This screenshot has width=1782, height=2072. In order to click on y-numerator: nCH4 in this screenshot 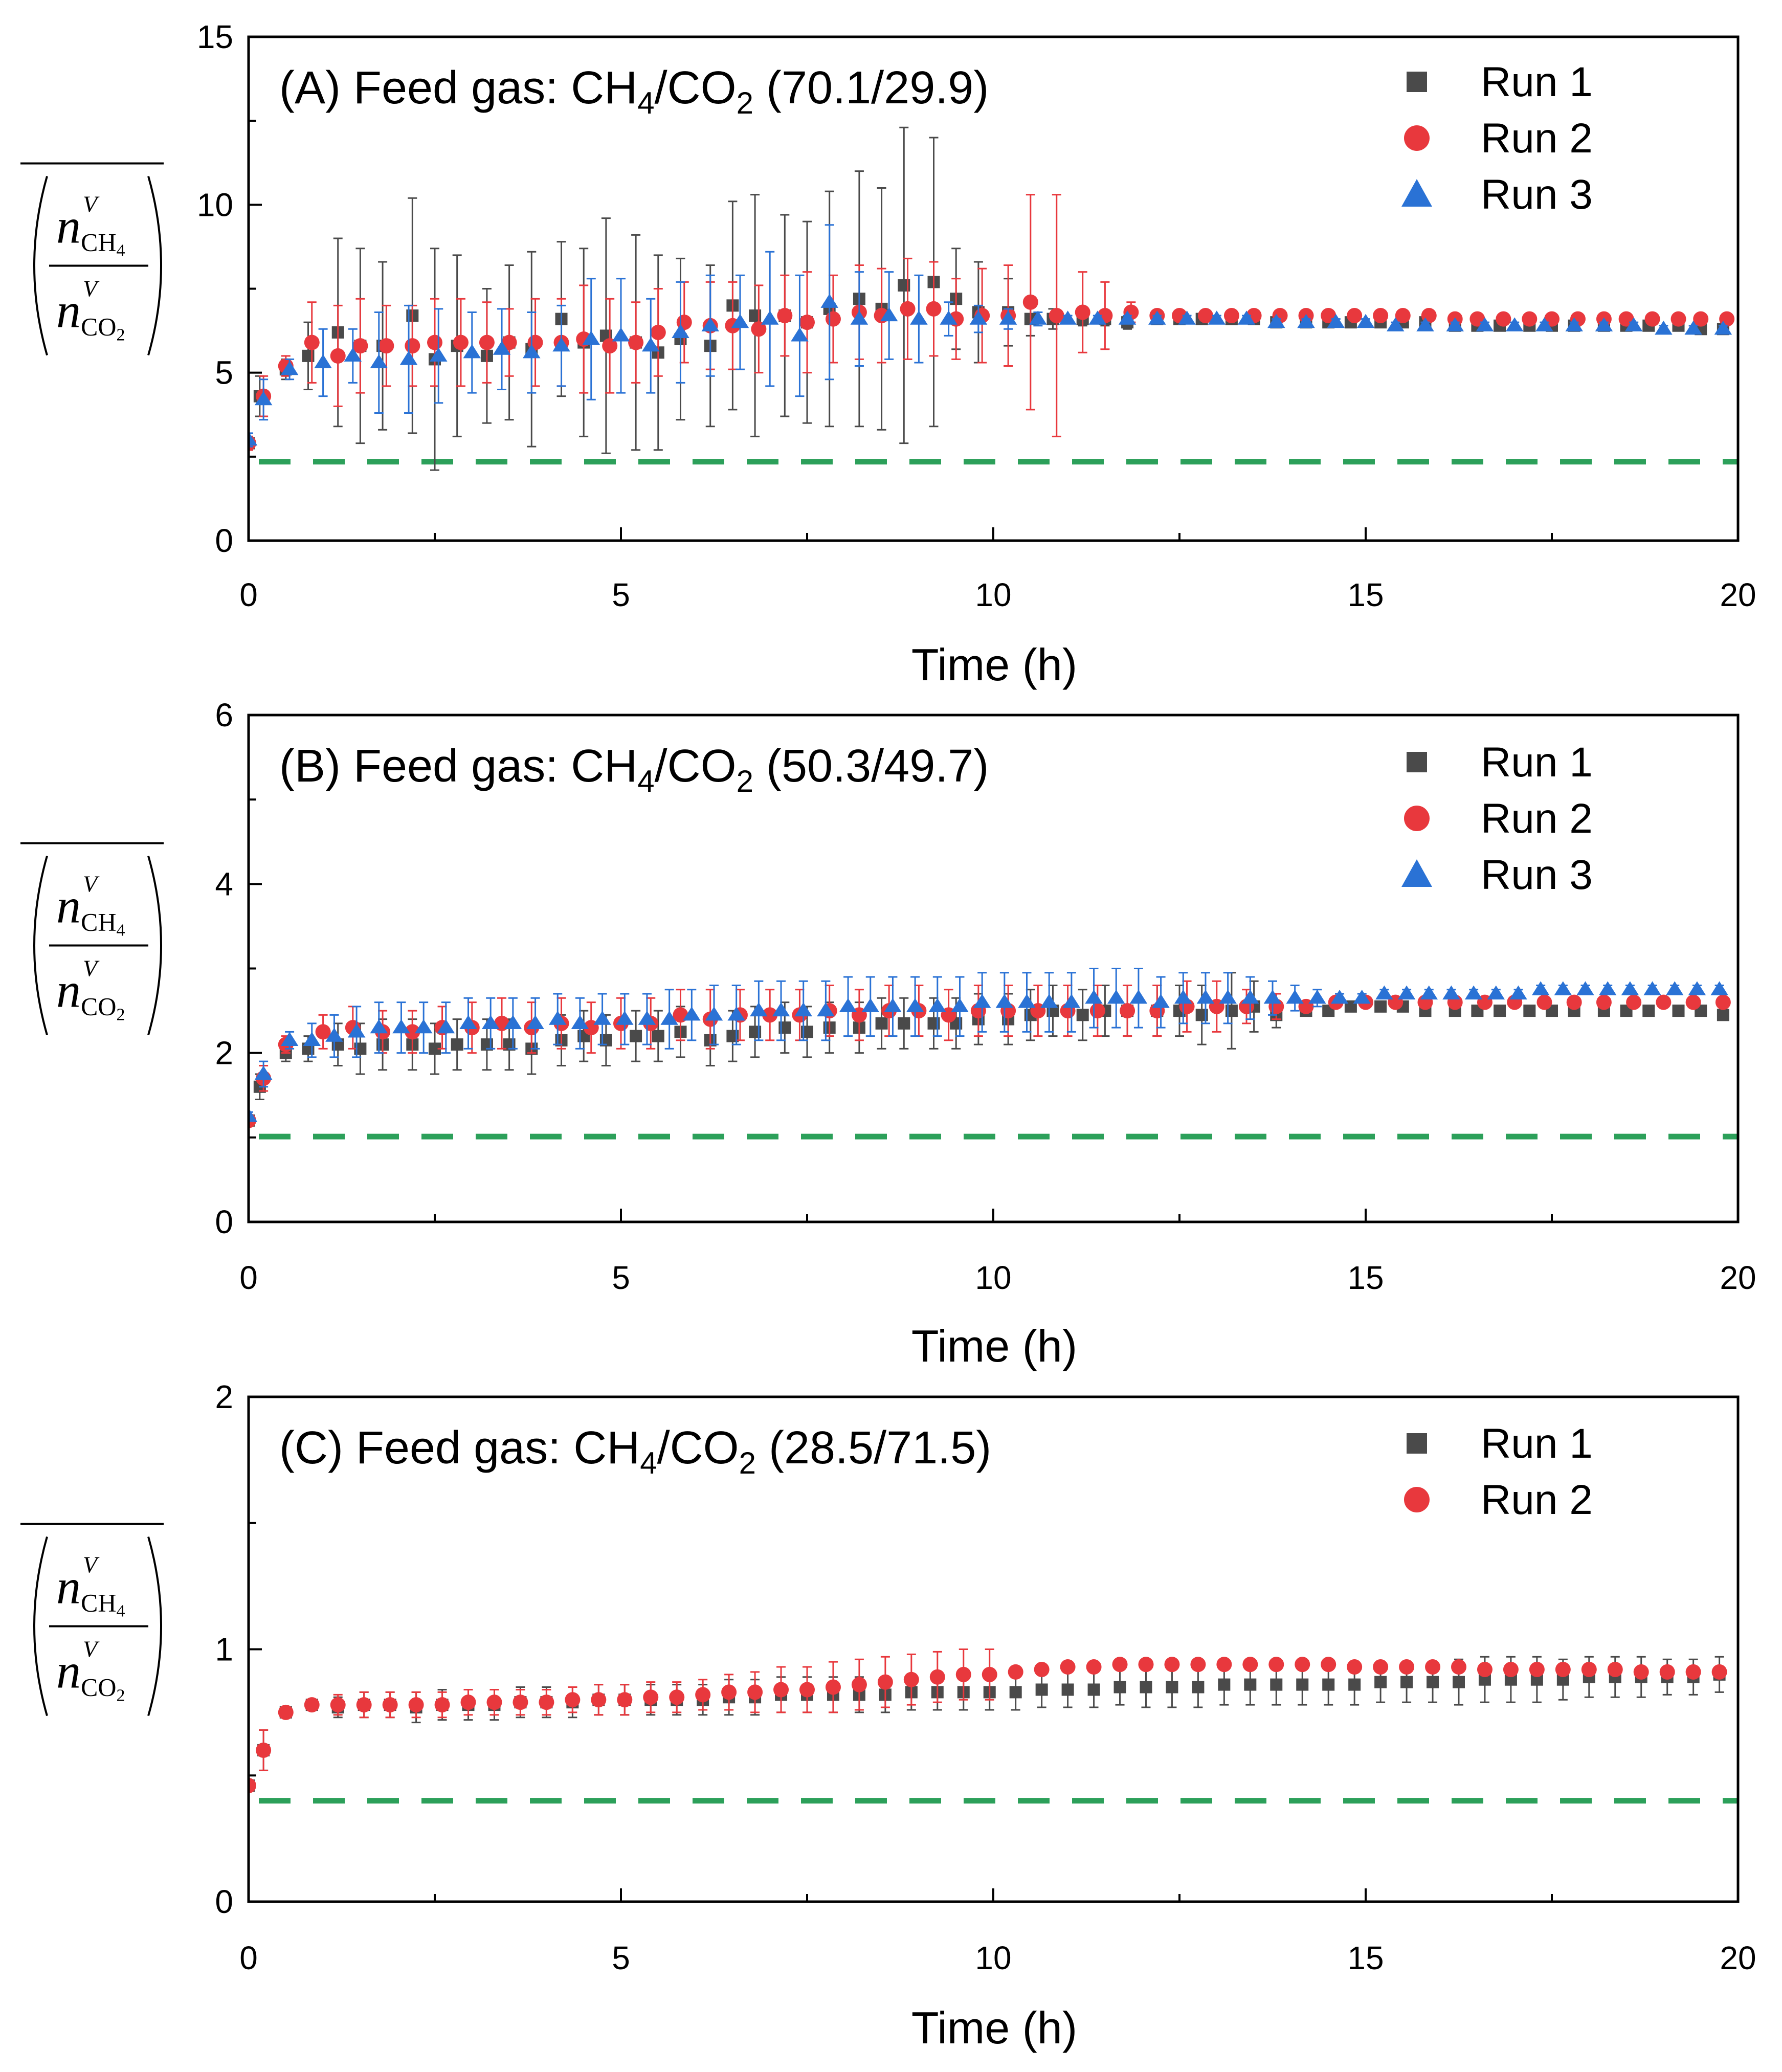, I will do `click(90, 1590)`.